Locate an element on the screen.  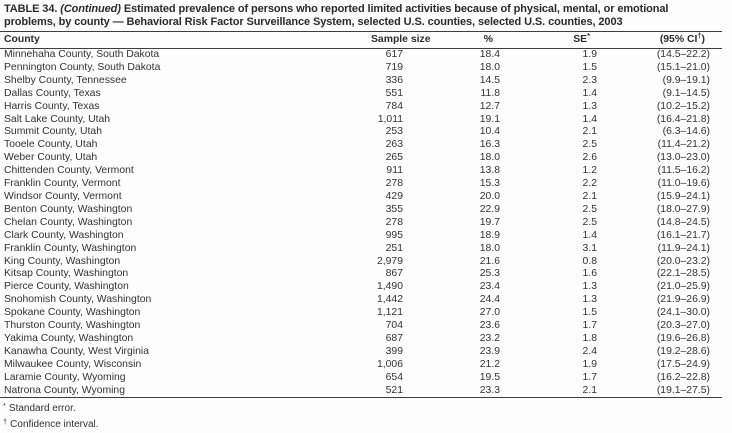
ci-cell: (11.4–21.2) is located at coordinates (683, 145).